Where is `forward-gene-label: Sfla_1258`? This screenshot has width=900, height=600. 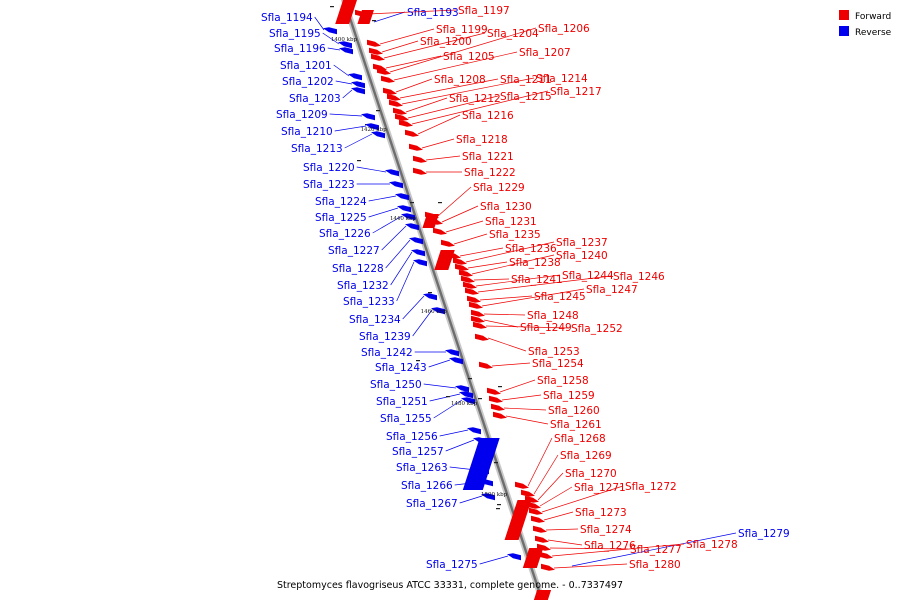
forward-gene-label: Sfla_1258 is located at coordinates (563, 381).